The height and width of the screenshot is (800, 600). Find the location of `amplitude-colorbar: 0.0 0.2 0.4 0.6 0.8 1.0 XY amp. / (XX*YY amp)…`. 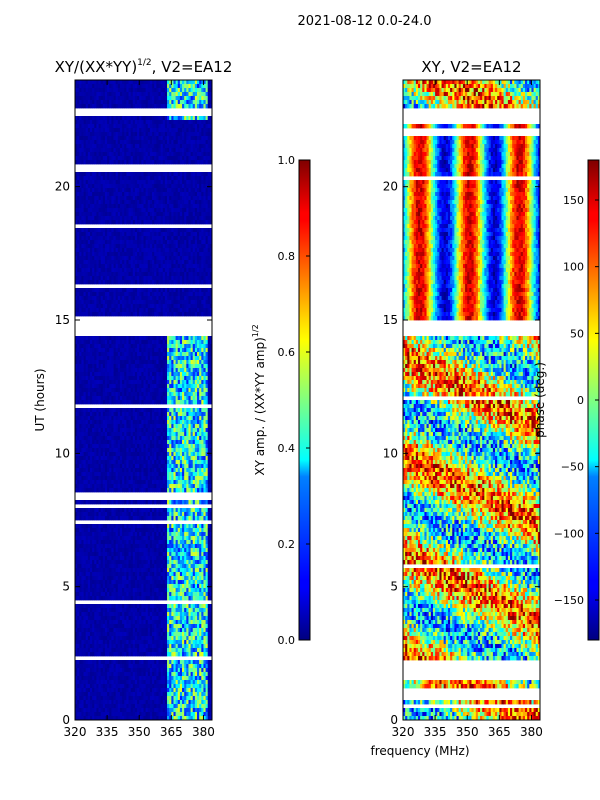

amplitude-colorbar: 0.0 0.2 0.4 0.6 0.8 1.0 XY amp. / (XX*YY amp)… is located at coordinates (281, 400).